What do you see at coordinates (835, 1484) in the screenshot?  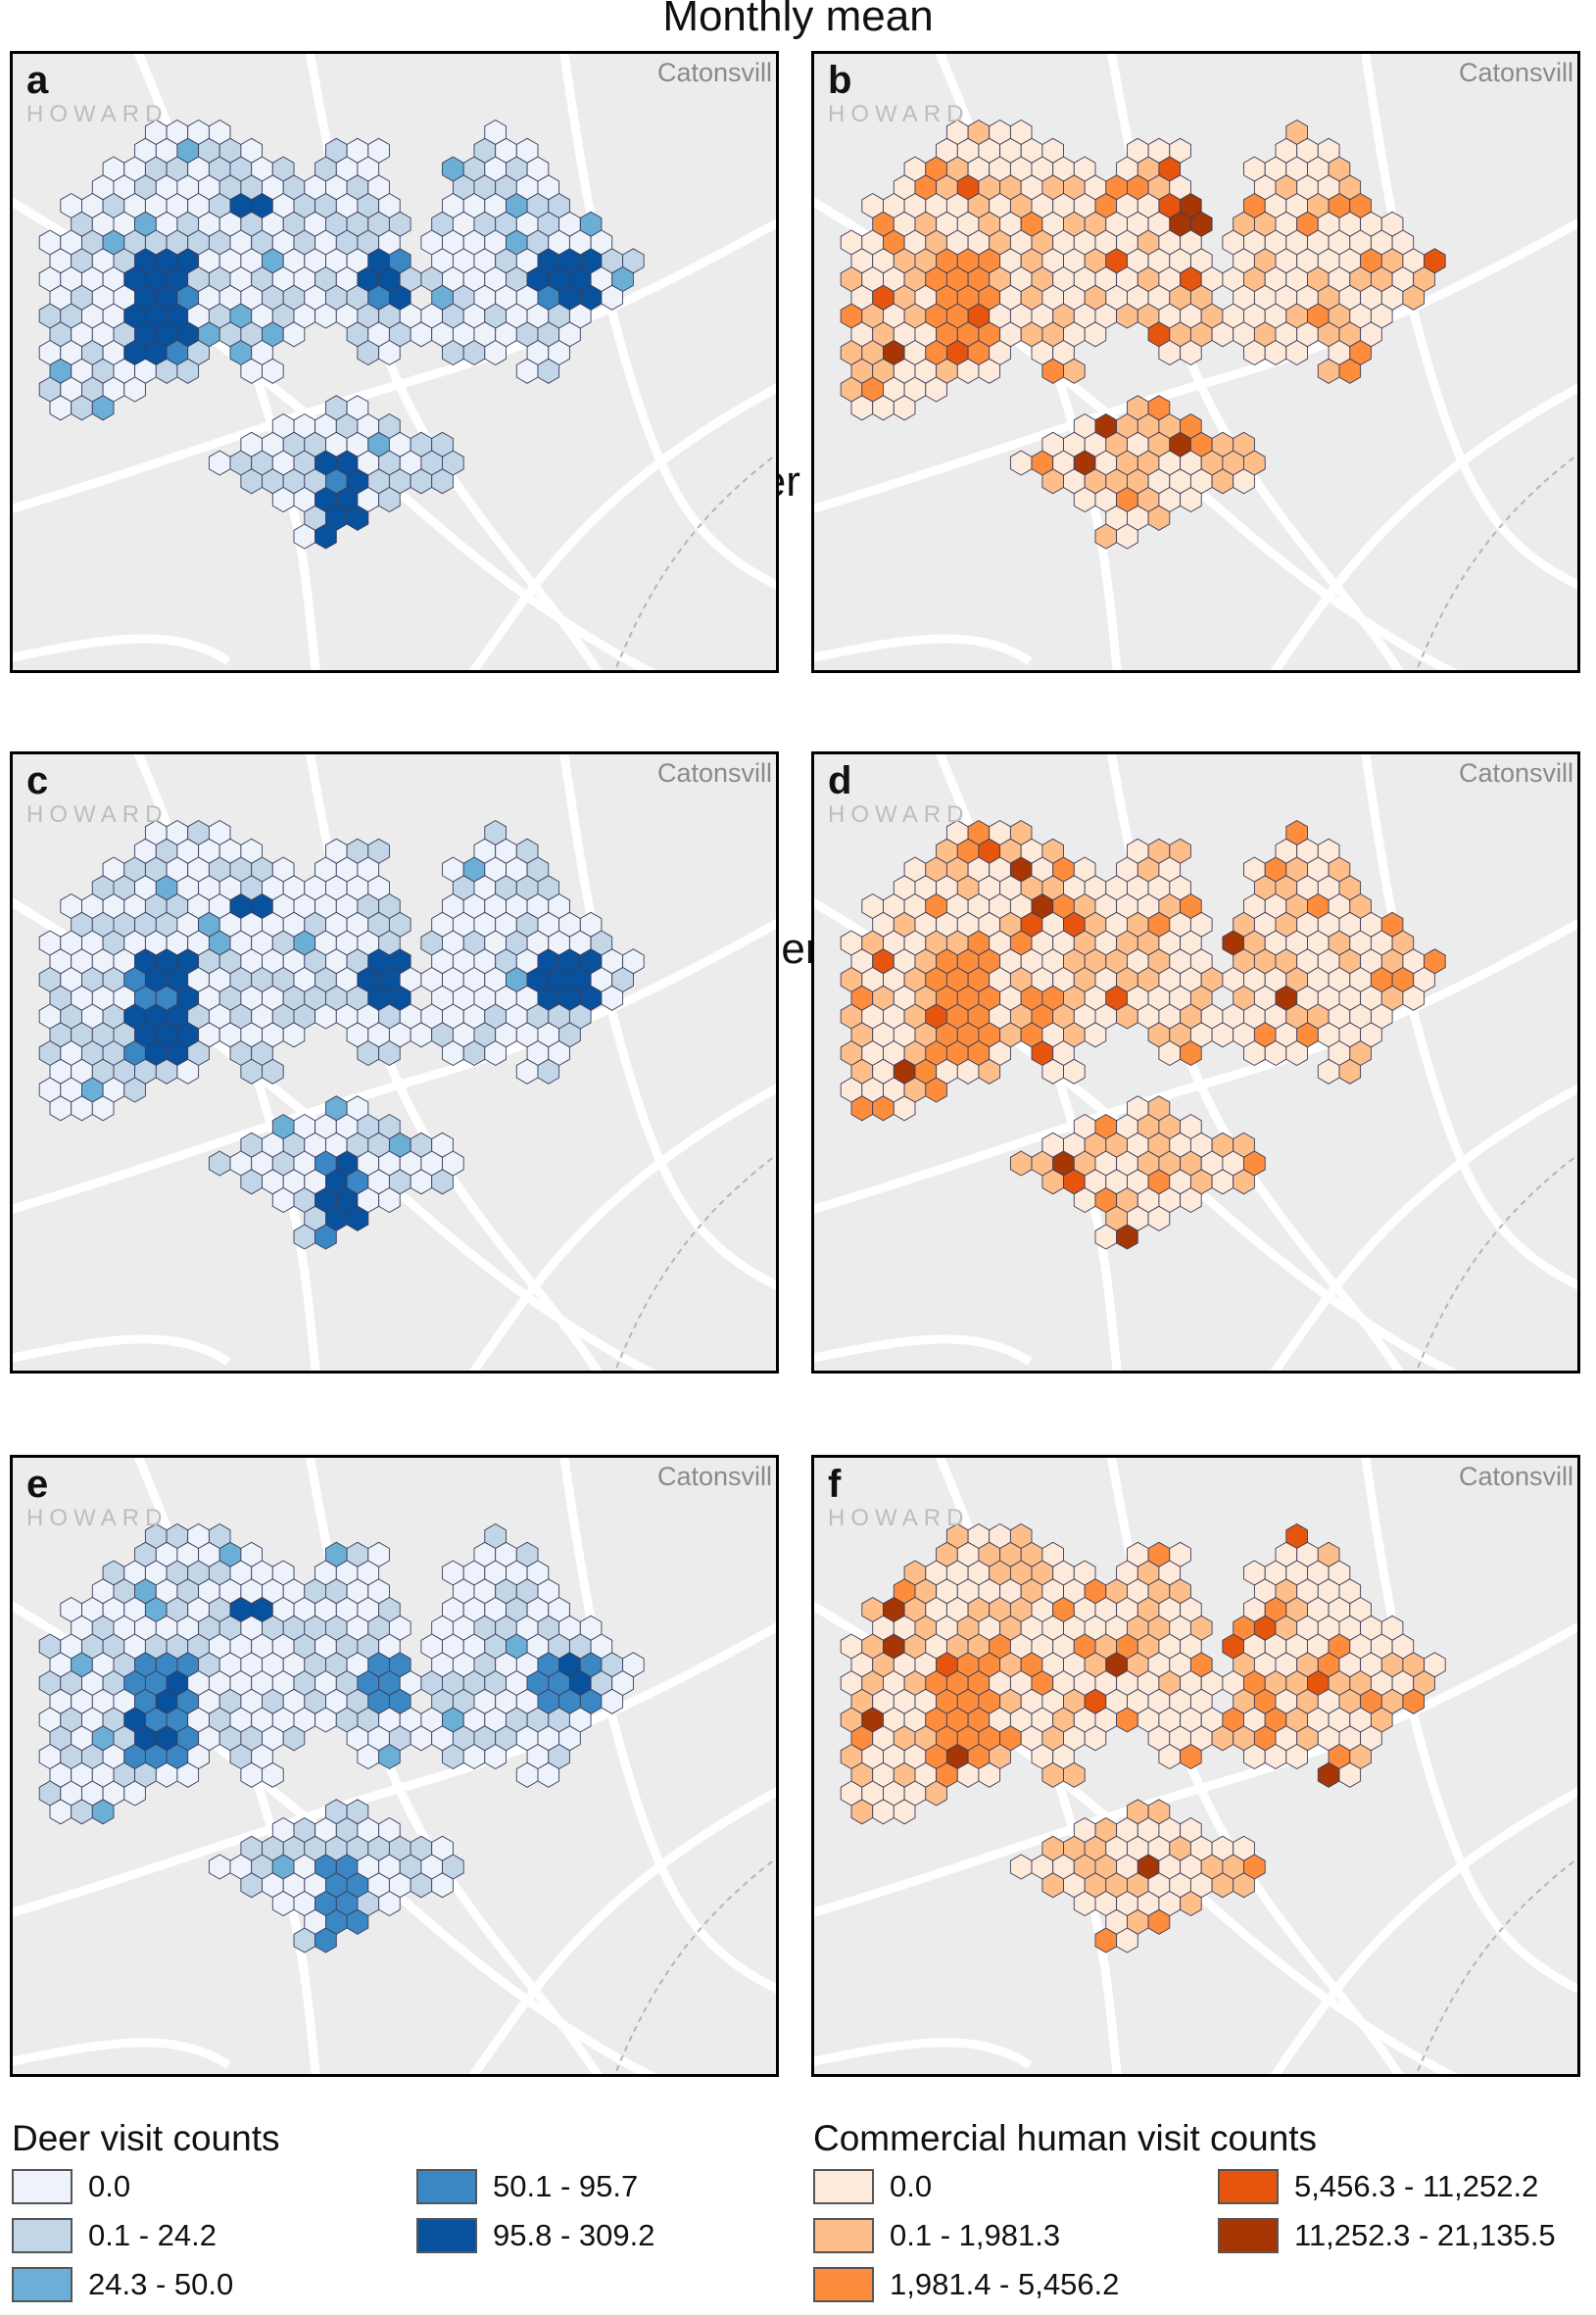 I see `panel-letter: f` at bounding box center [835, 1484].